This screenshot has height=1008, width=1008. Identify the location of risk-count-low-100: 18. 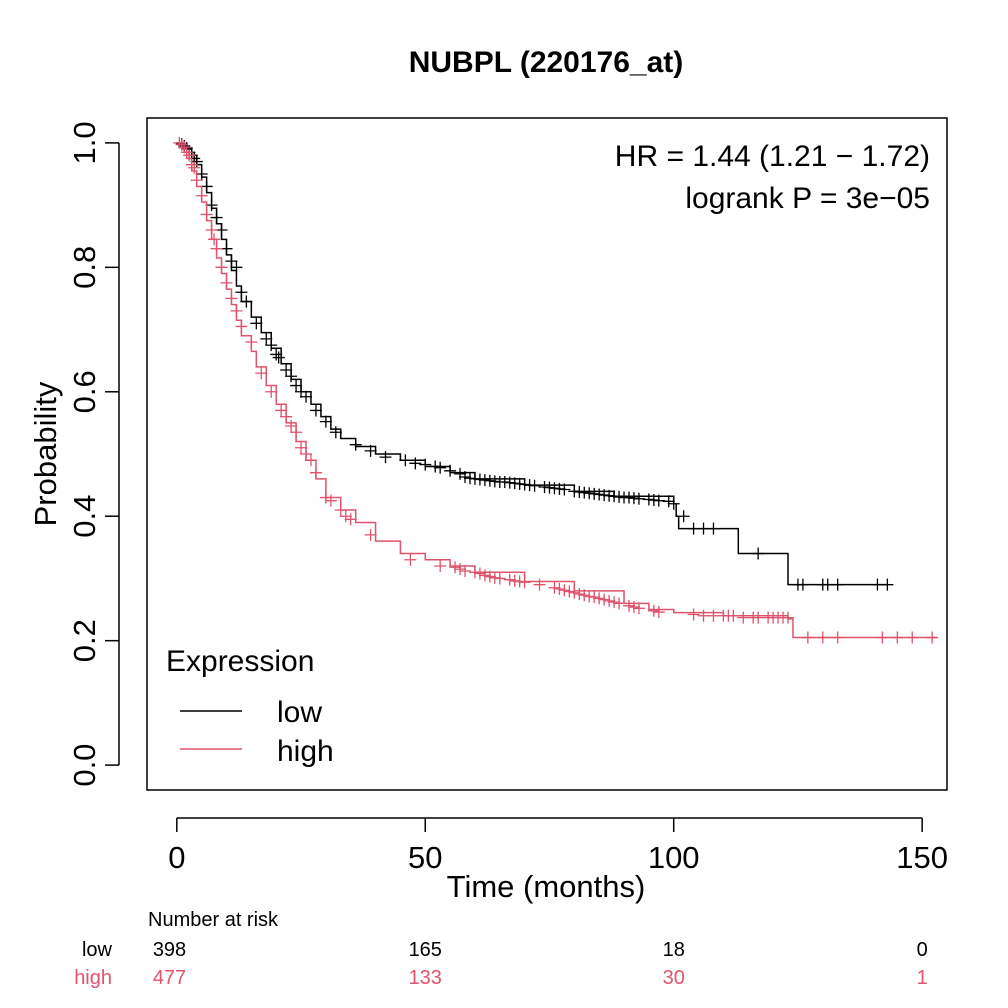
(674, 950).